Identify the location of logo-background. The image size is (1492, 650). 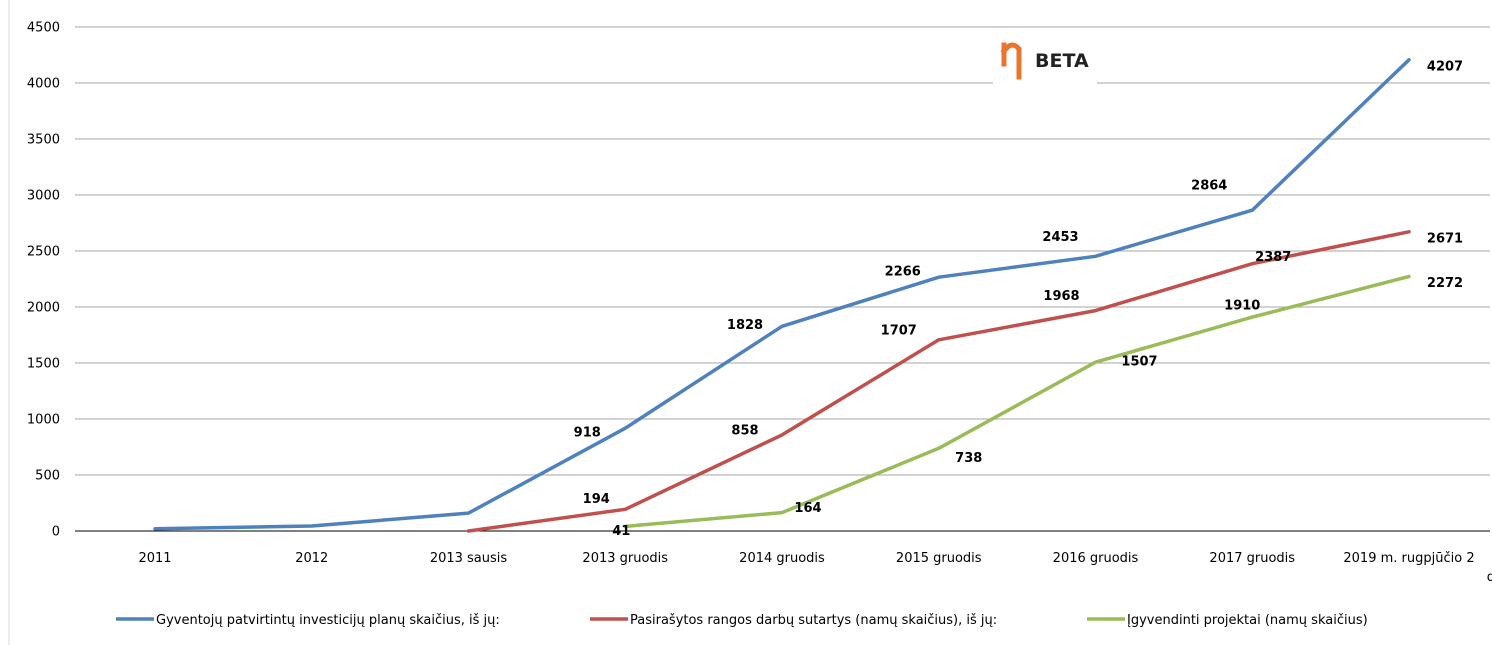
(1045, 60).